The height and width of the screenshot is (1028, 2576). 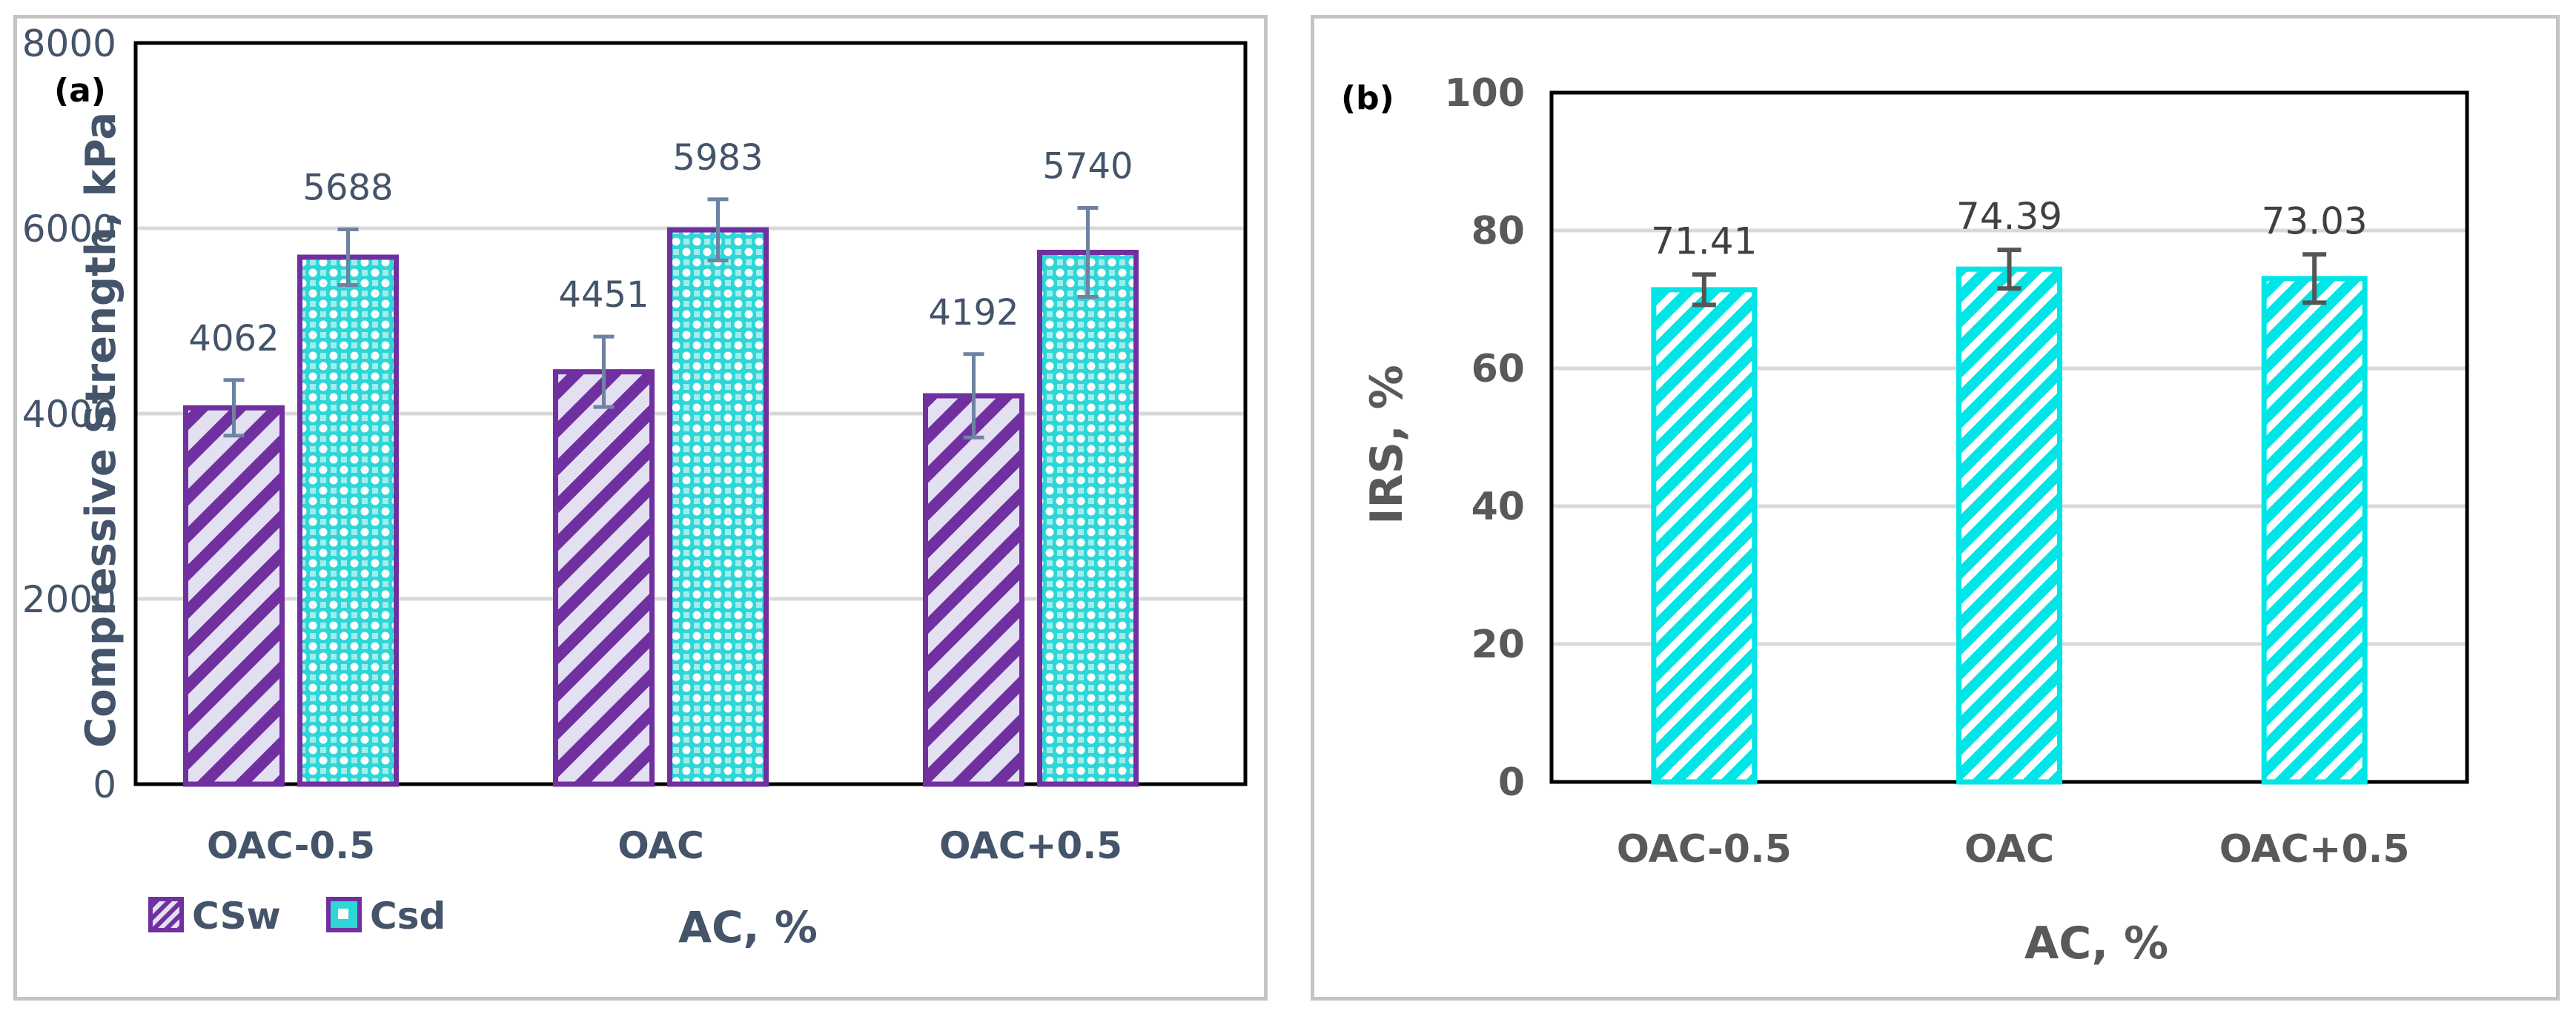 I want to click on panel-label-a: (a), so click(x=80, y=91).